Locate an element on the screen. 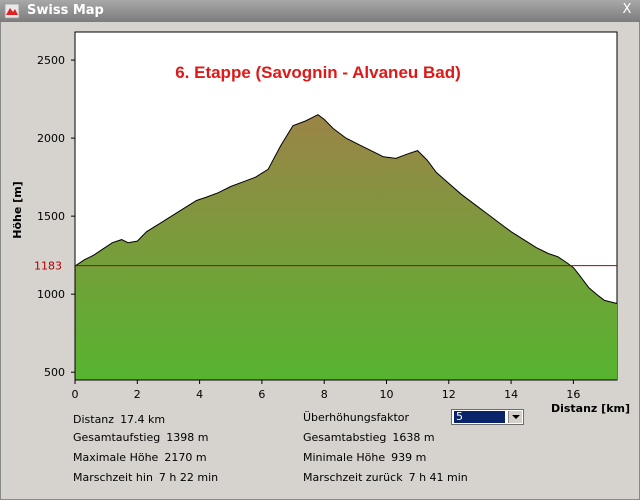 The image size is (640, 500). stat-descent: Gesamtabstieg 1638 m is located at coordinates (369, 437).